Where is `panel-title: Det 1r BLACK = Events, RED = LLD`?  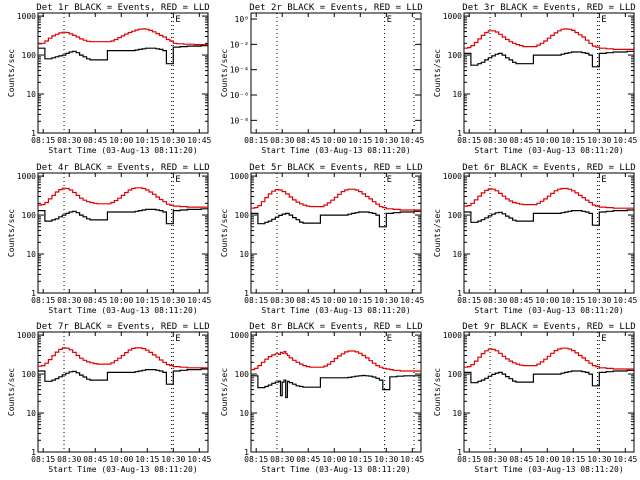
panel-title: Det 1r BLACK = Events, RED = LLD is located at coordinates (122, 8).